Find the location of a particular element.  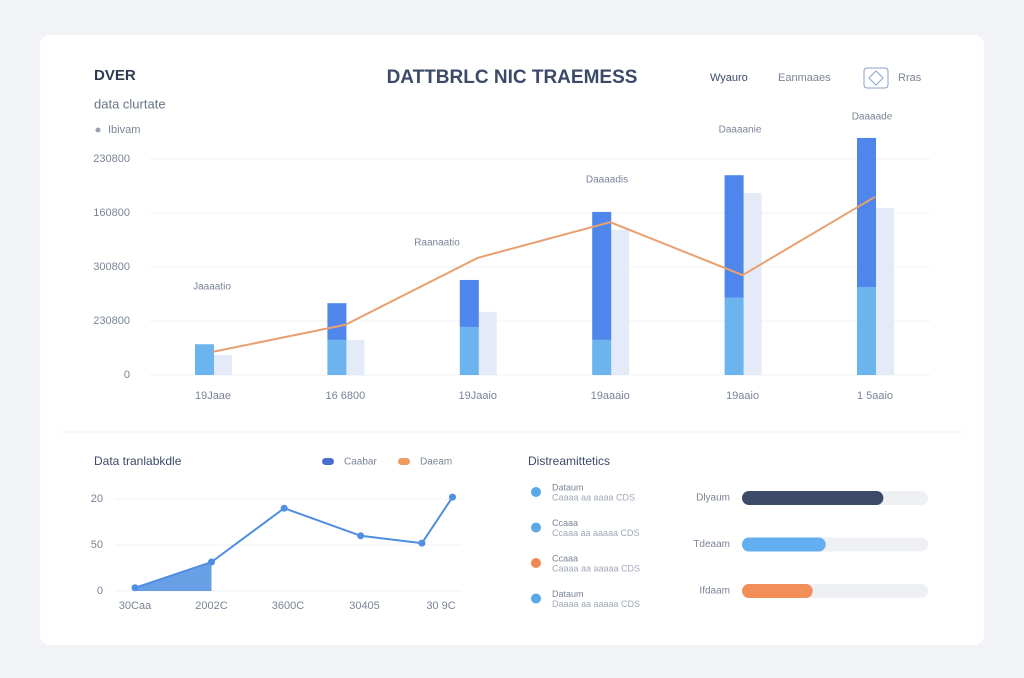

subtitle: data clurtate is located at coordinates (130, 103).